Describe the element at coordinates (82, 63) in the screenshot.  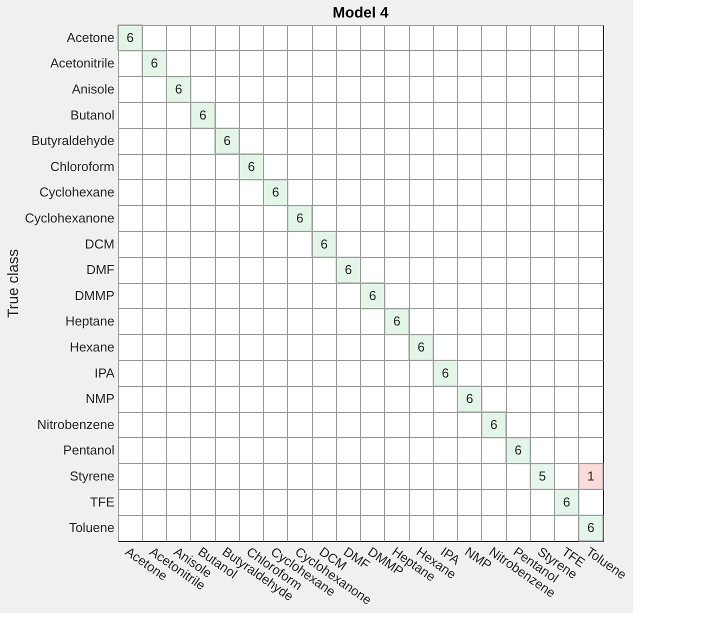
I see `y-tick-label: Acetonitrile` at that location.